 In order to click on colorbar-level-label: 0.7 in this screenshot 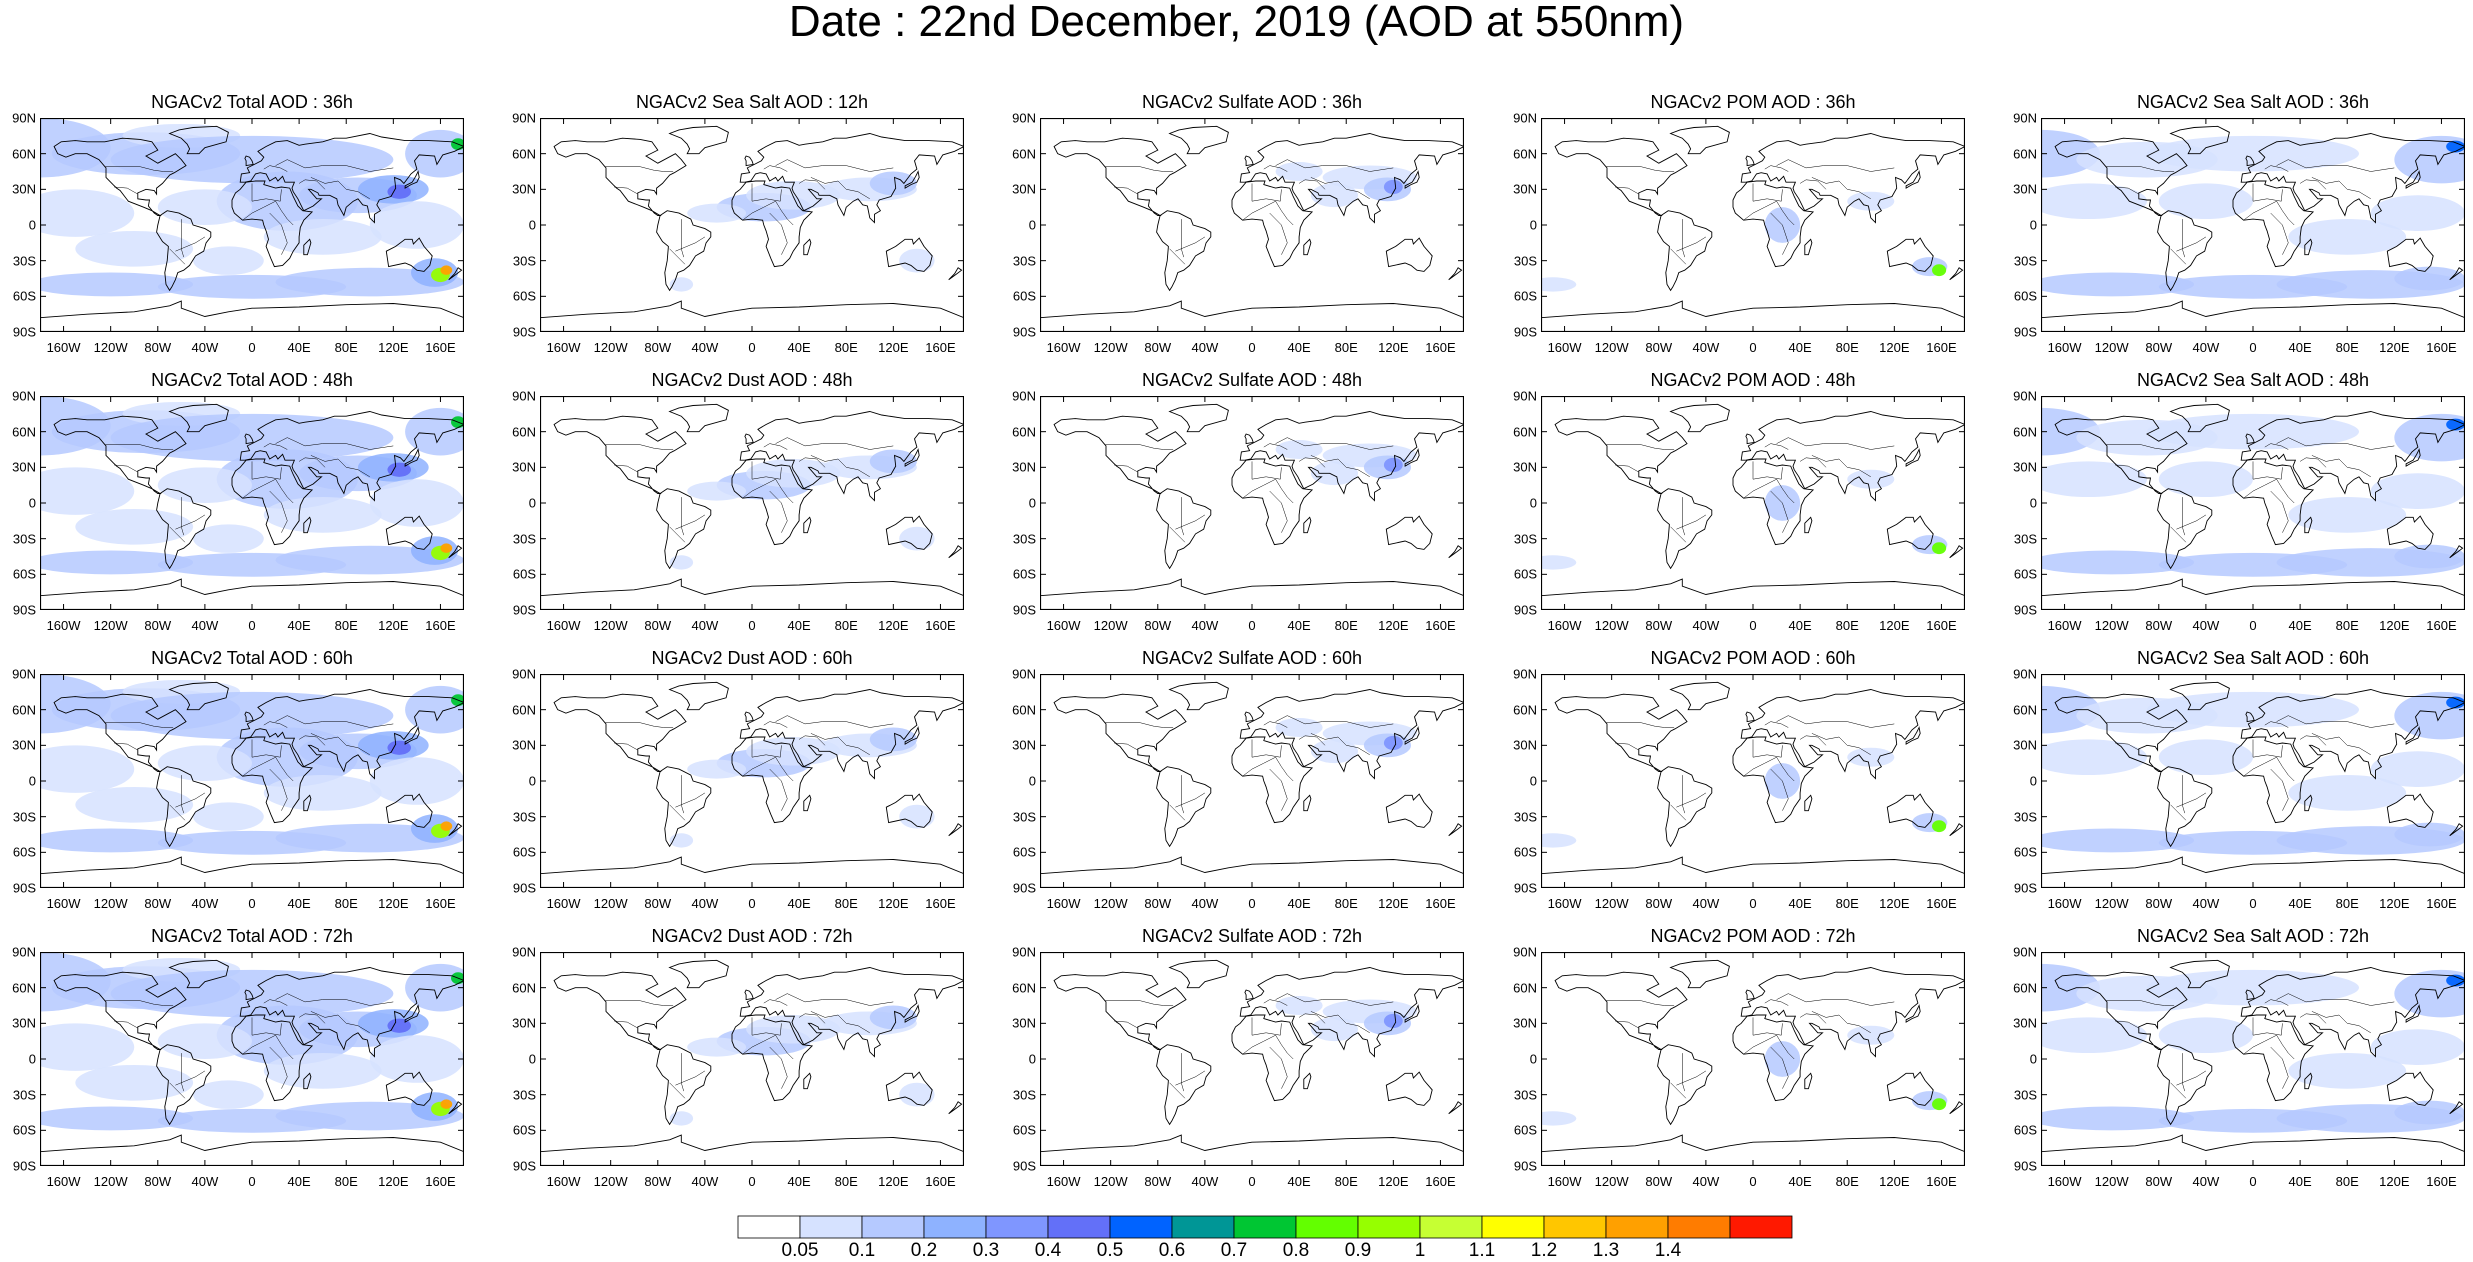, I will do `click(1234, 1250)`.